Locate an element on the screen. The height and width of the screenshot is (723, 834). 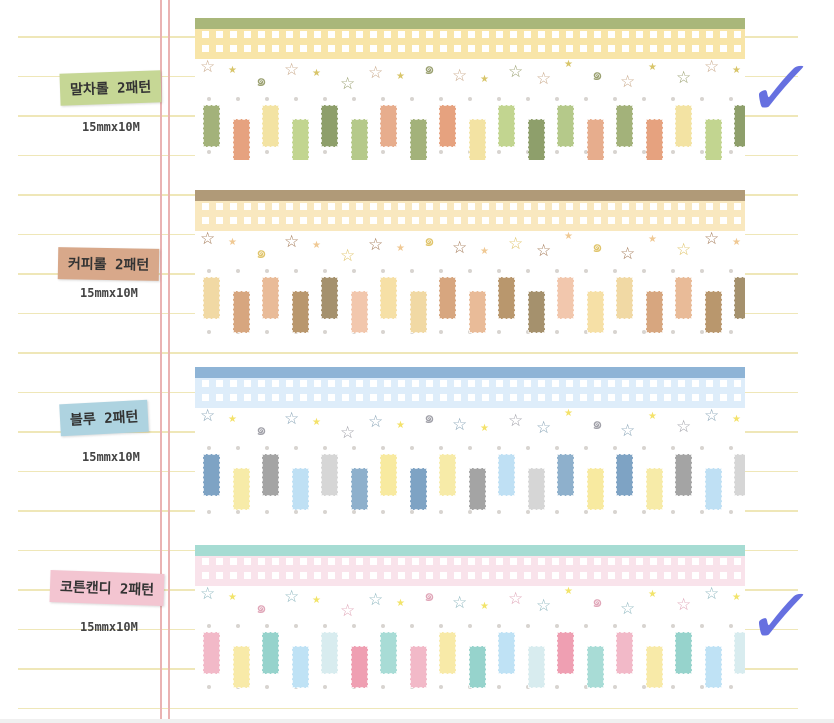
ribbon-pattern is located at coordinates (470, 302).